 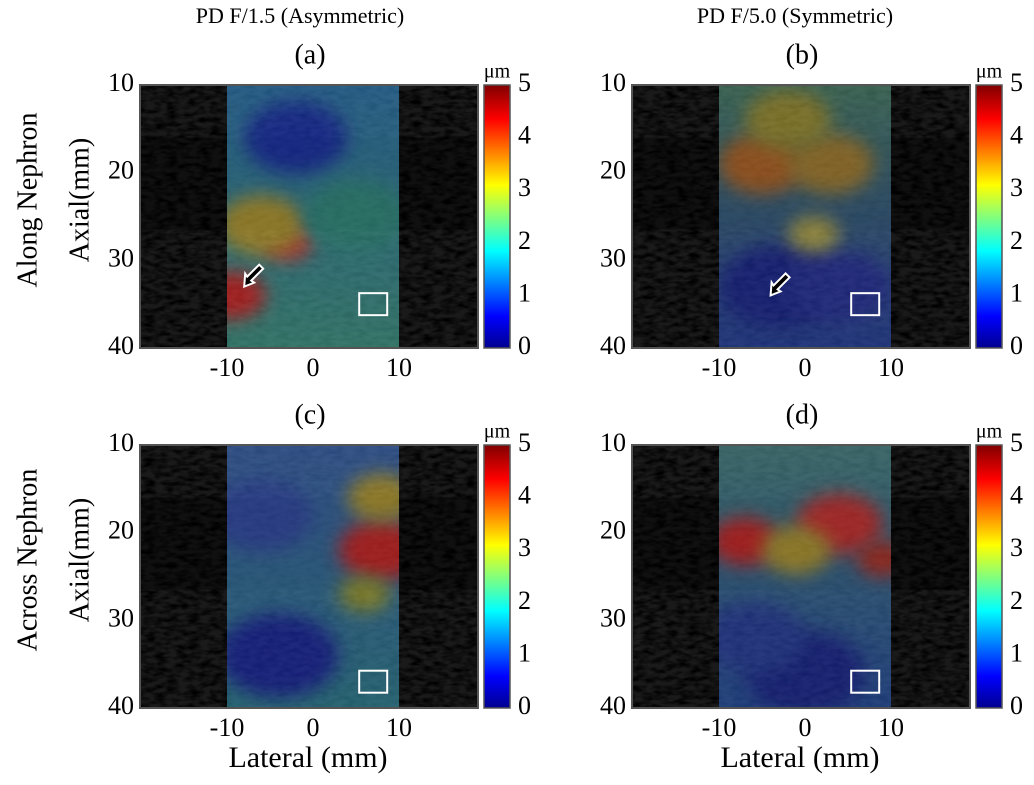 What do you see at coordinates (802, 54) in the screenshot?
I see `panel-label: (b)` at bounding box center [802, 54].